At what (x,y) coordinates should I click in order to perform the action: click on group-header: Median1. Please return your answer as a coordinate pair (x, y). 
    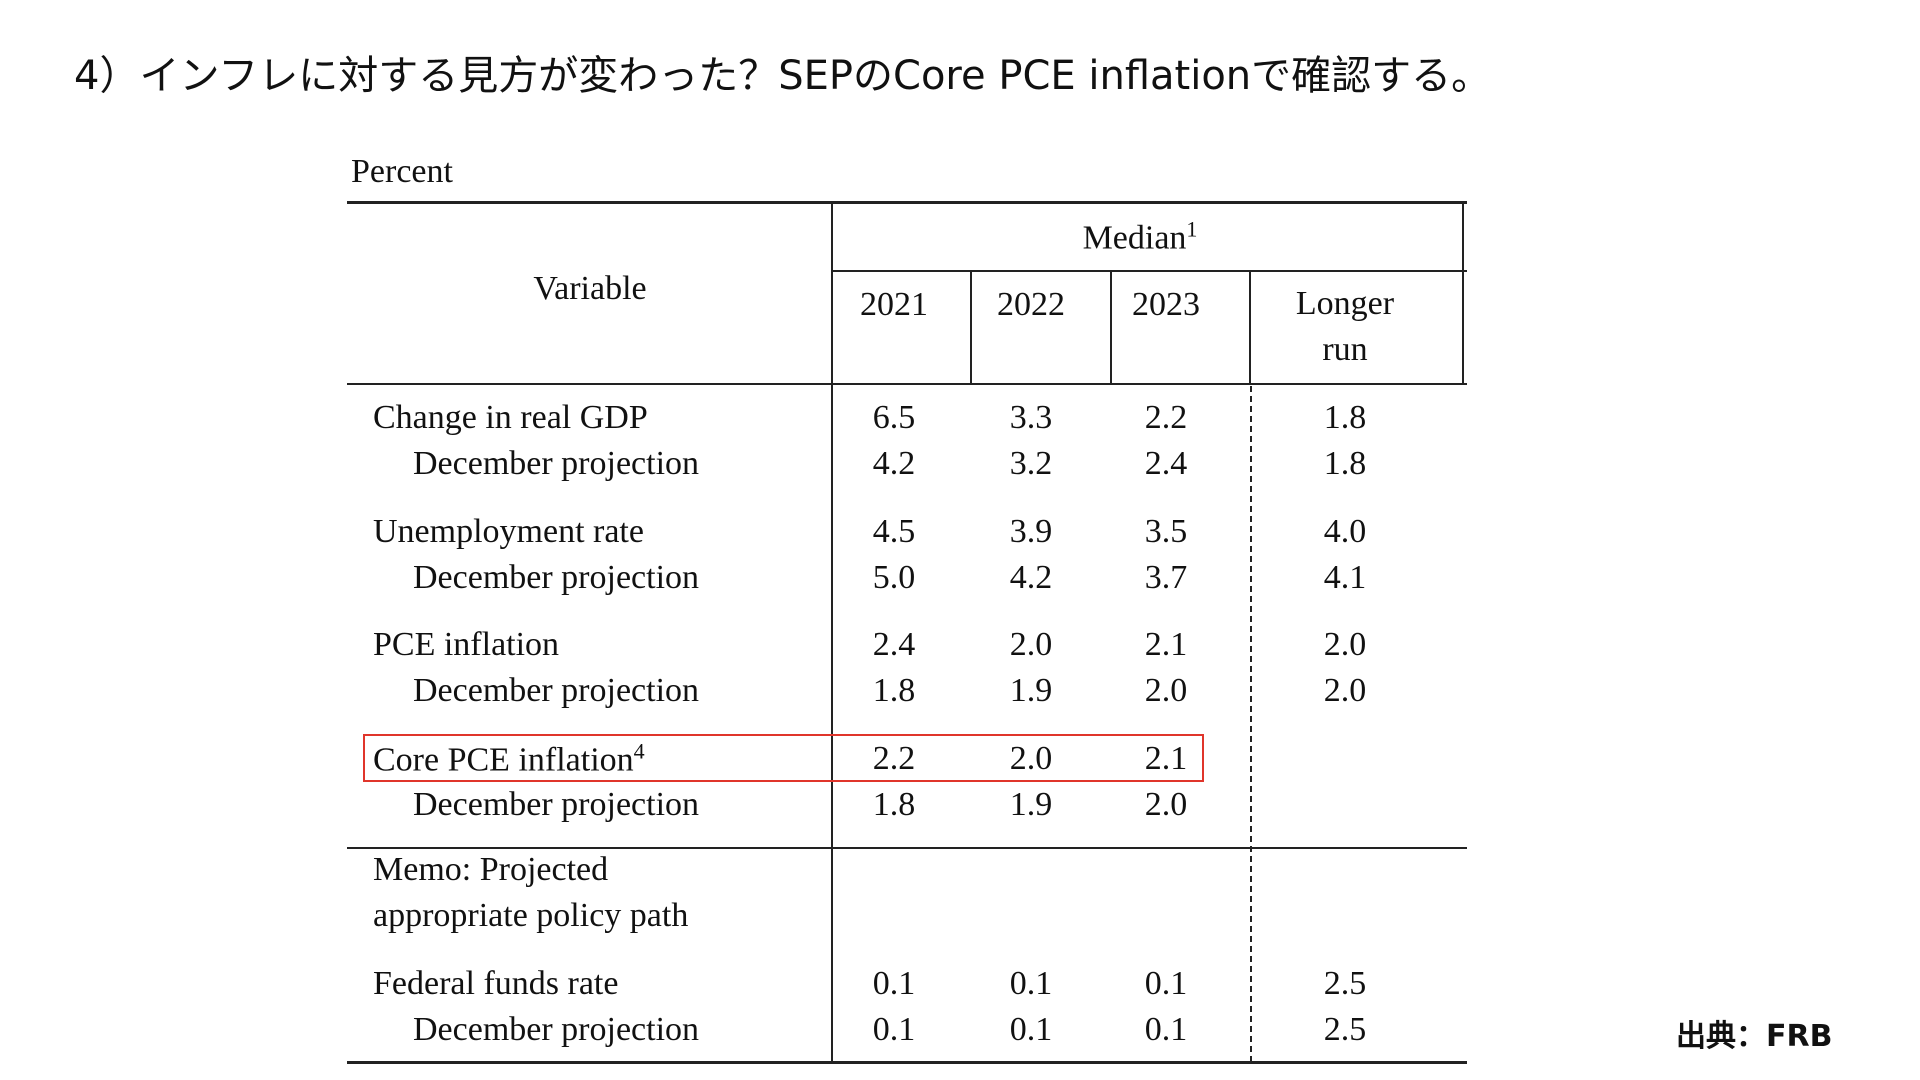
    Looking at the image, I should click on (1140, 236).